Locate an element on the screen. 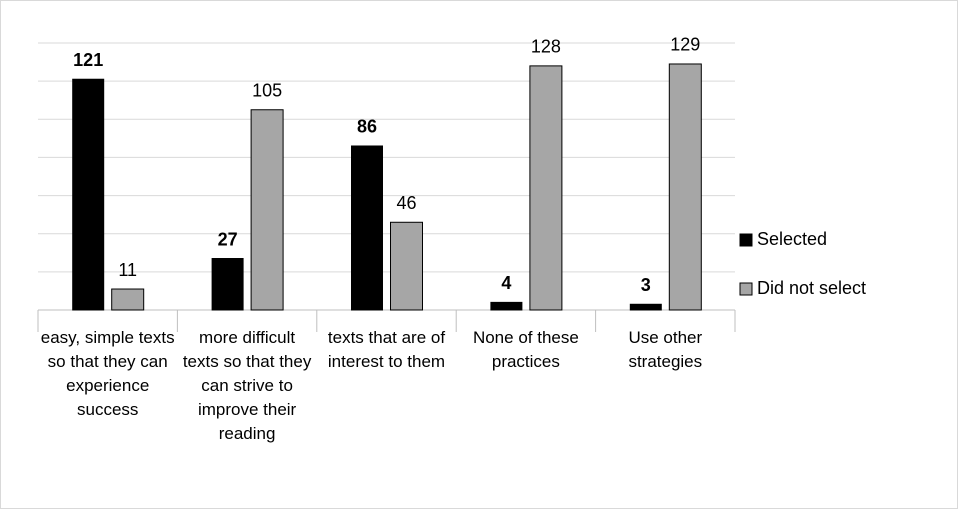 The width and height of the screenshot is (958, 509). legend-label: Selected is located at coordinates (792, 239).